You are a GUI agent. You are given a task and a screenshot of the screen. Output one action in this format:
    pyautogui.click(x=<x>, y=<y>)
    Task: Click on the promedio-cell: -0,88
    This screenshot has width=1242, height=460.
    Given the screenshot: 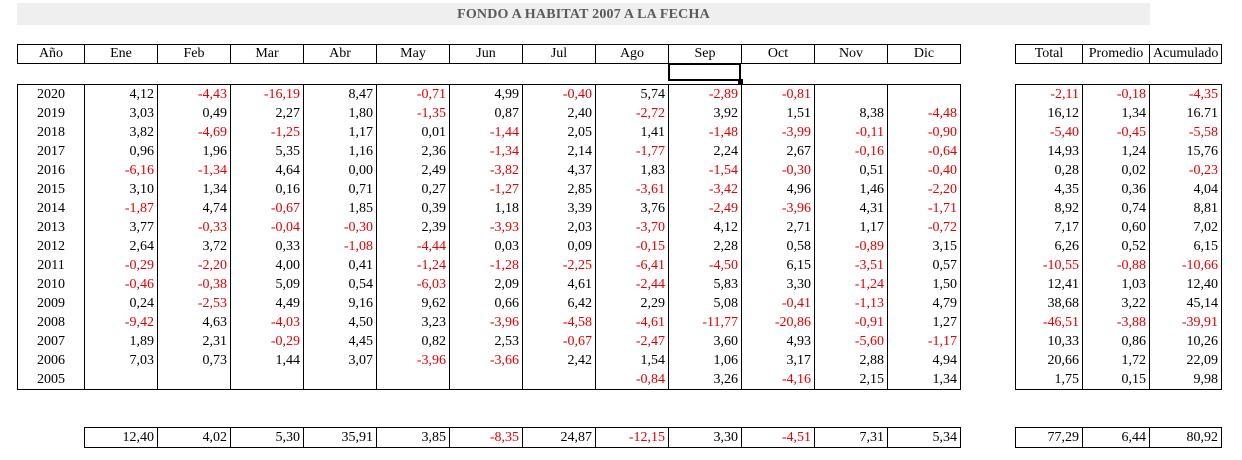 What is the action you would take?
    pyautogui.click(x=1116, y=265)
    